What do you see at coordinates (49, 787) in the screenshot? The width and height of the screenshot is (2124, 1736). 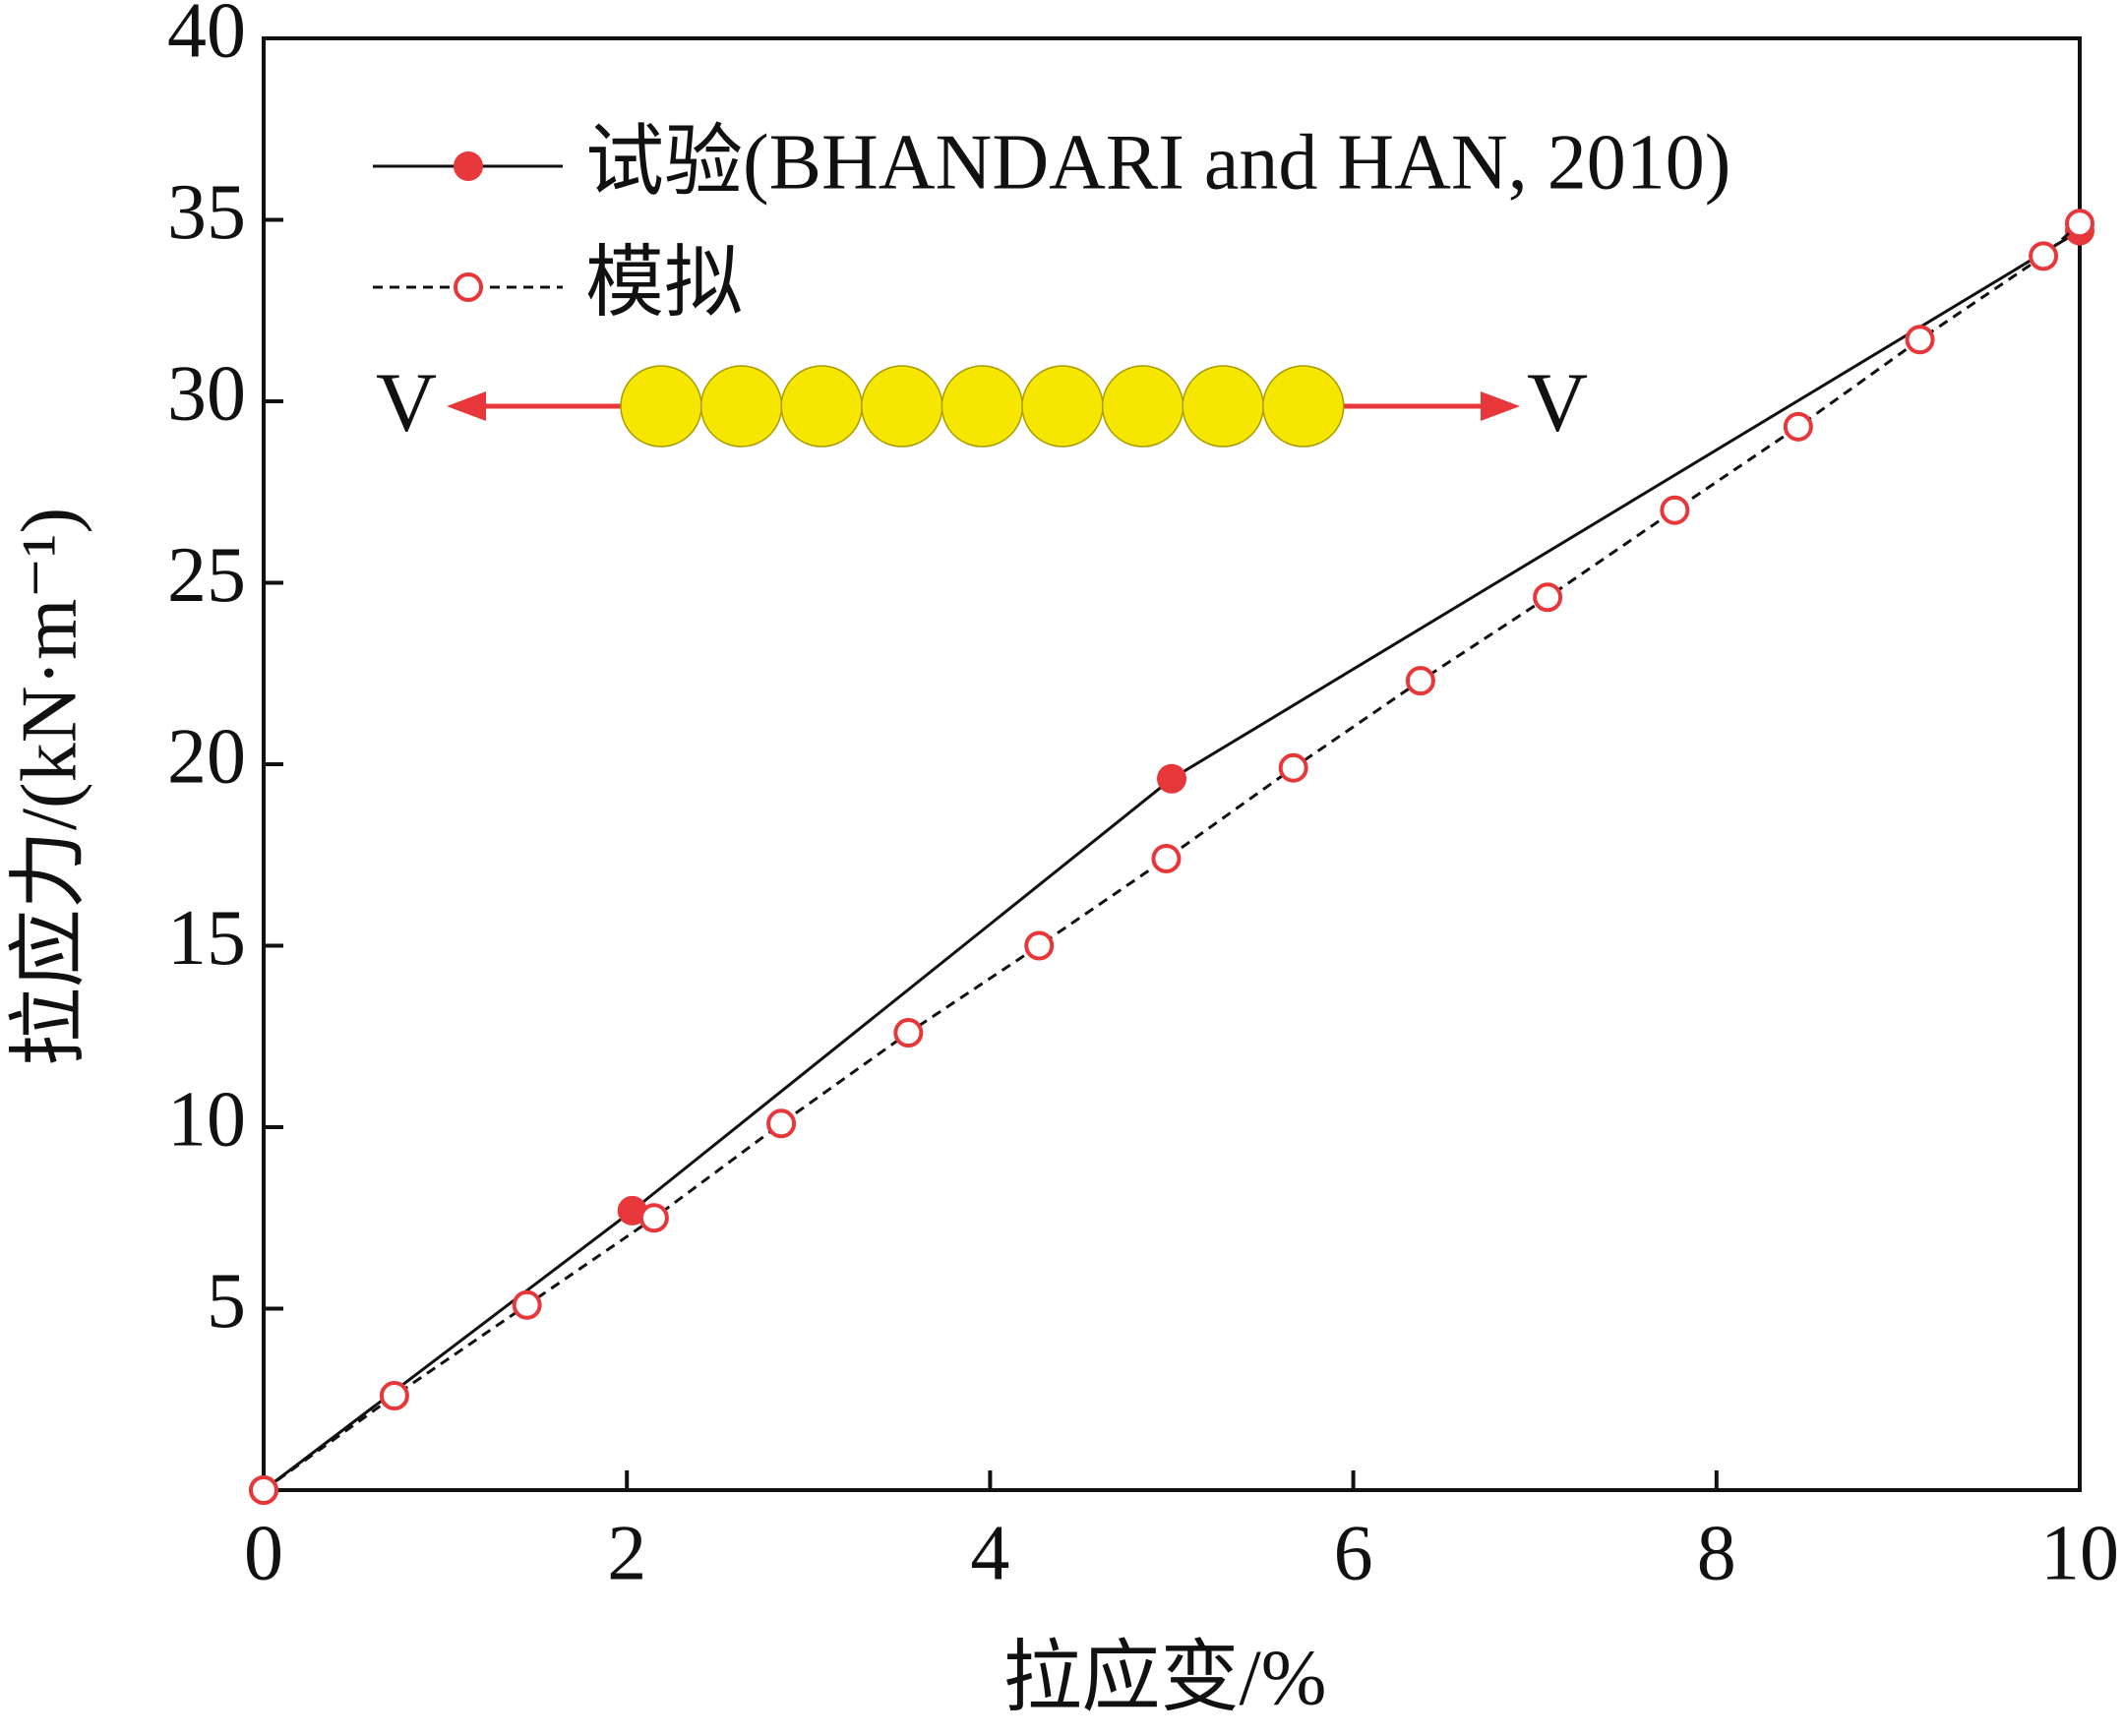 I see `y-axis-label: 拉应力/(kN·m⁻¹)` at bounding box center [49, 787].